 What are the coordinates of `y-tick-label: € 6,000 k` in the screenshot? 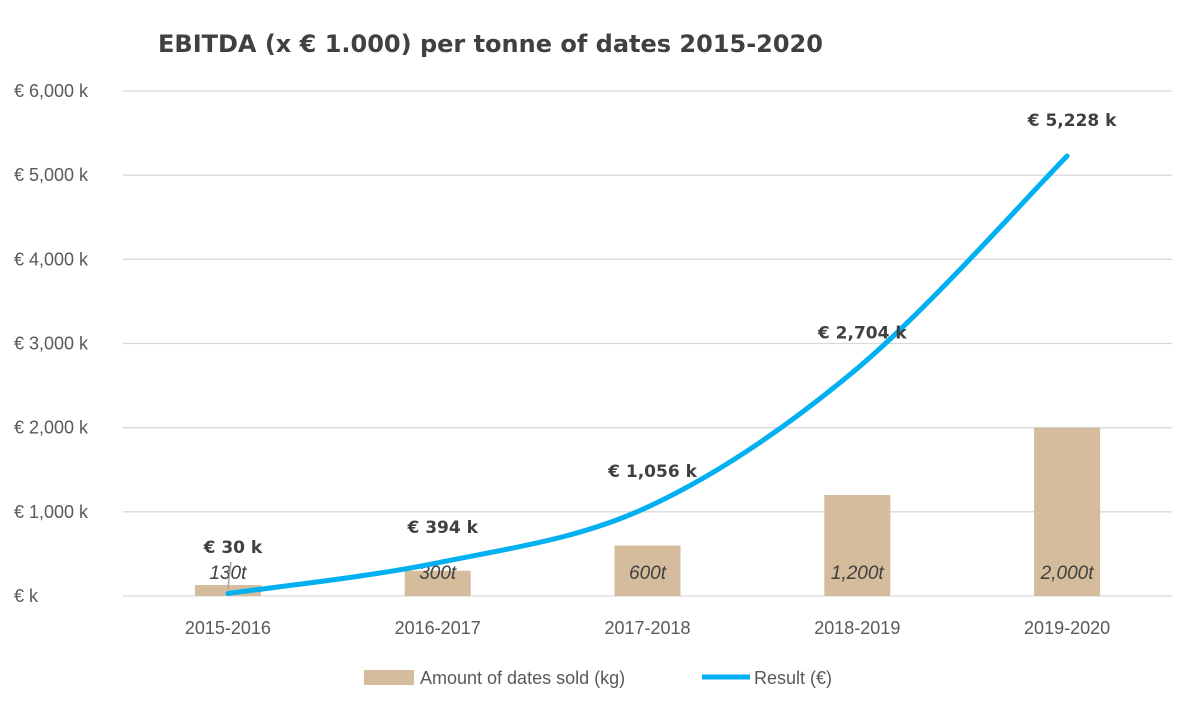 It's located at (51, 91).